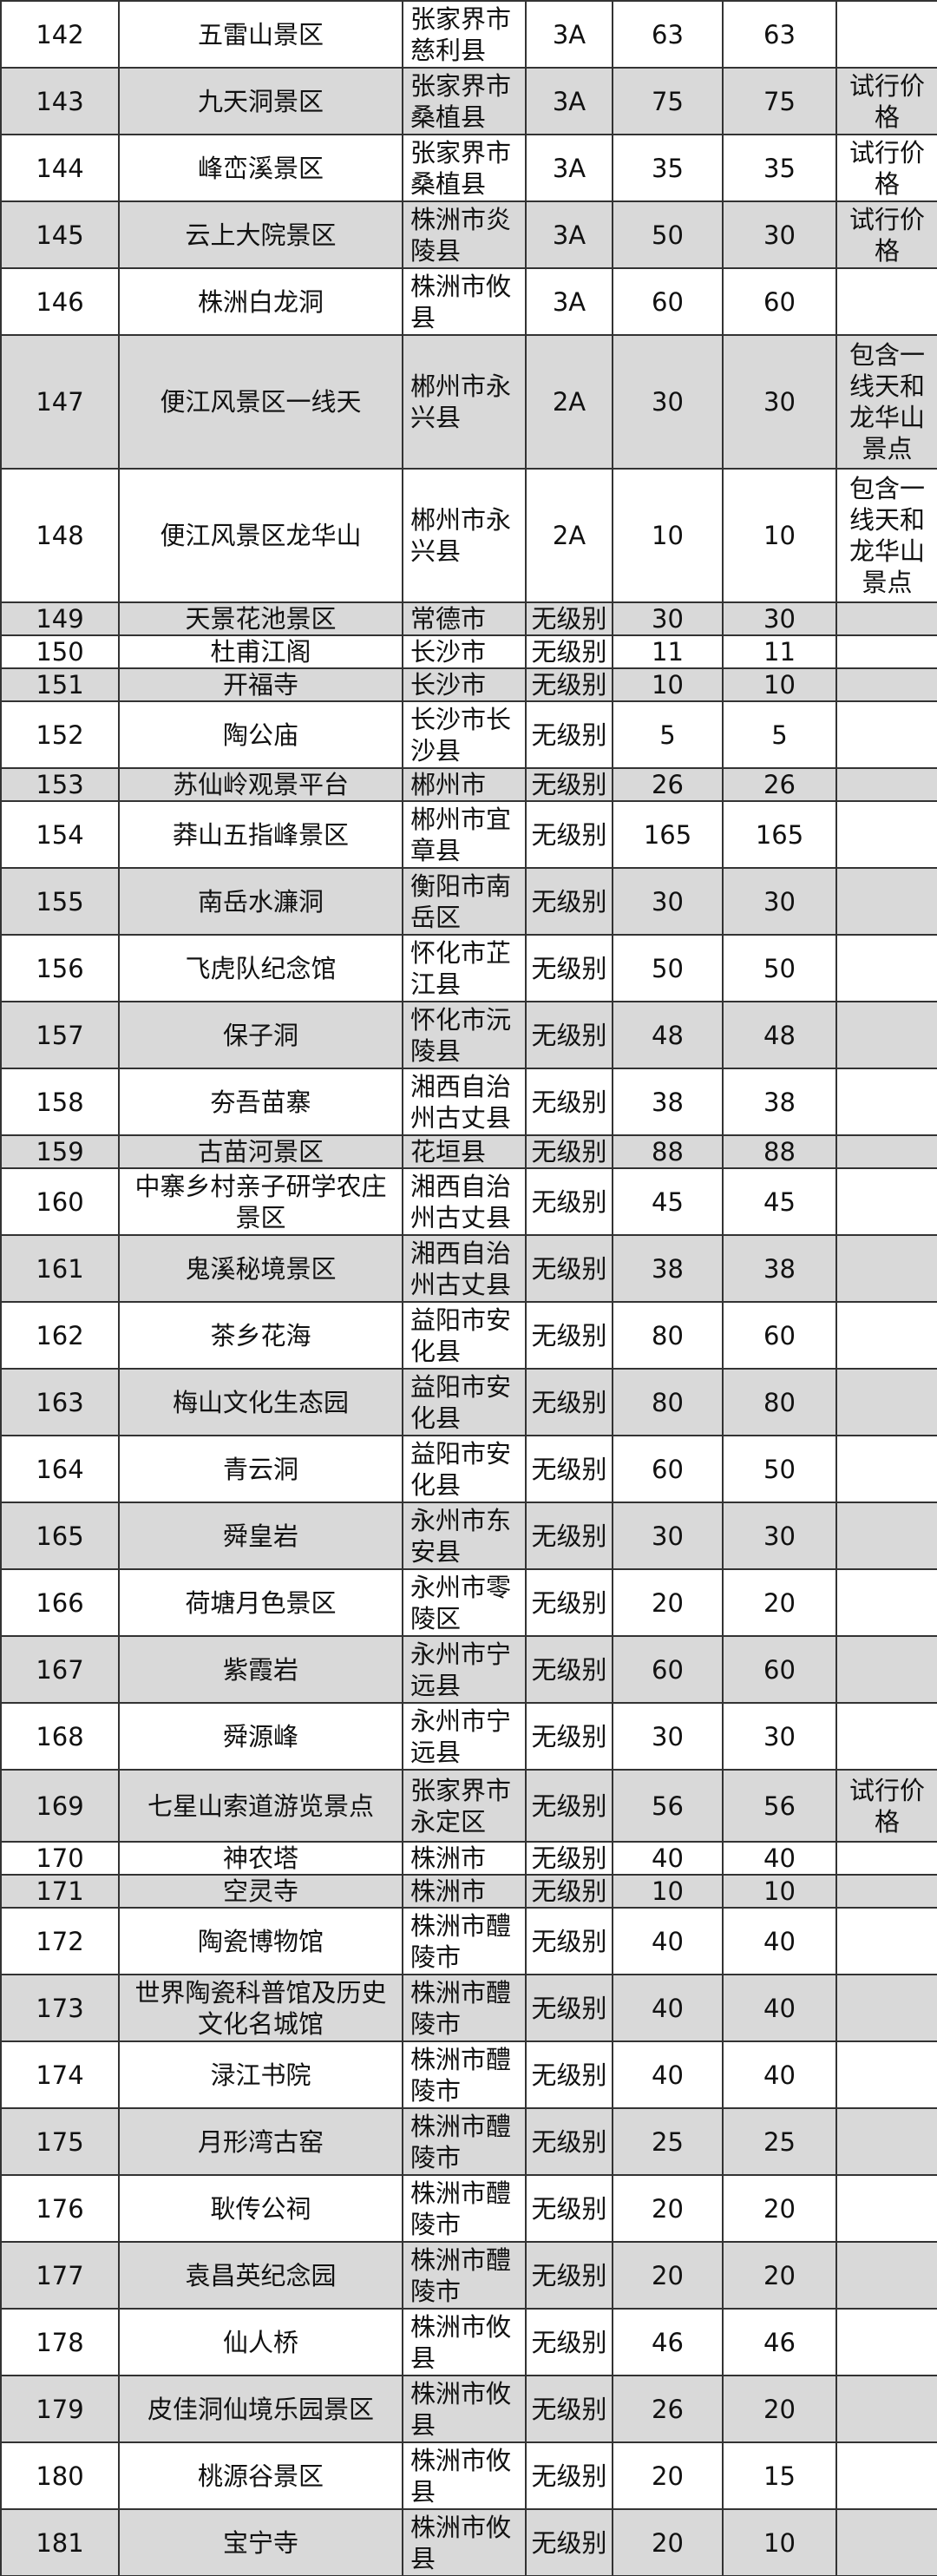  I want to click on price: 5, so click(780, 734).